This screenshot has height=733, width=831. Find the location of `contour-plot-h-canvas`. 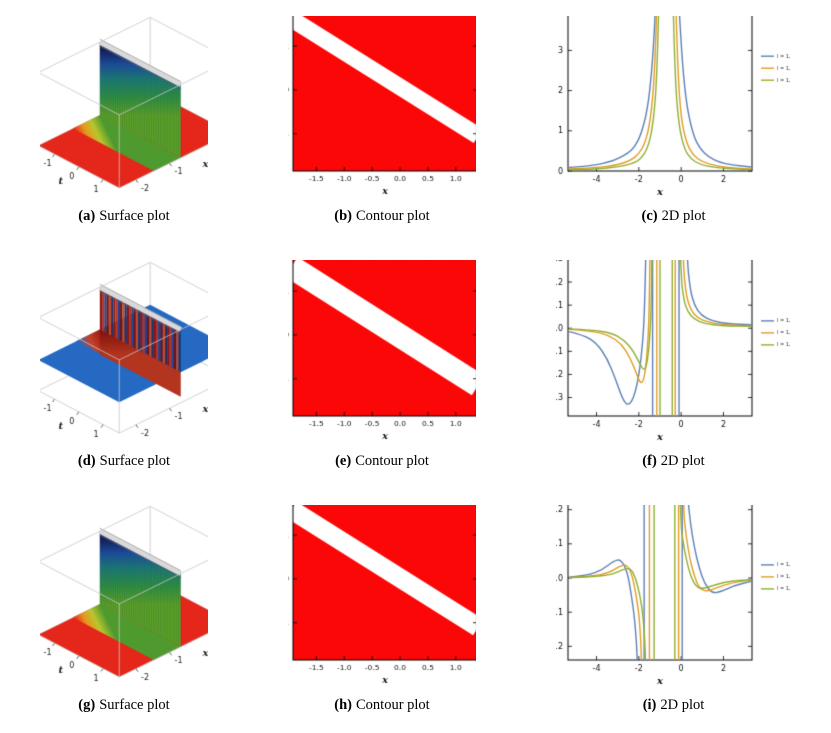

contour-plot-h-canvas is located at coordinates (382, 599).